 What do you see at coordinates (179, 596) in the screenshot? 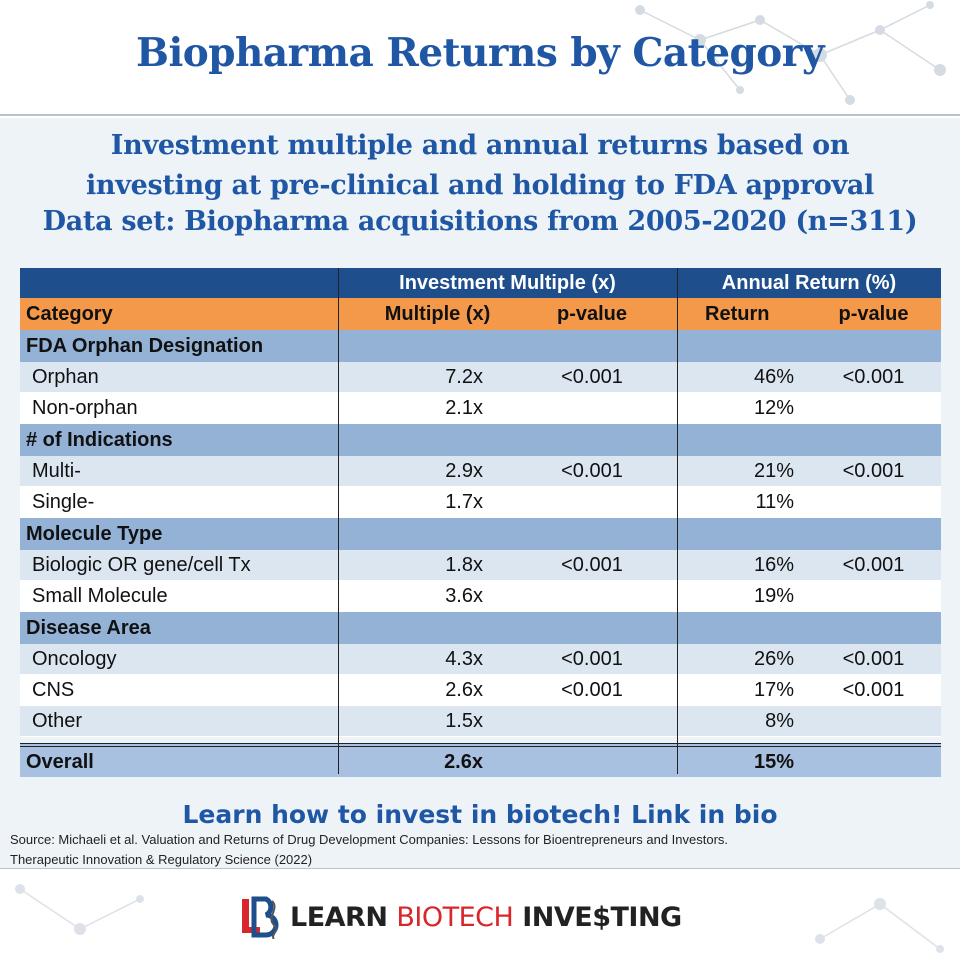
I see `row-category: Small Molecule` at bounding box center [179, 596].